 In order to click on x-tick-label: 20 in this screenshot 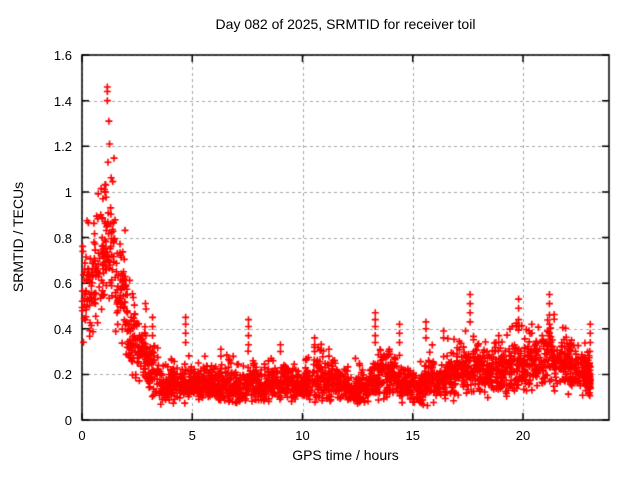, I will do `click(523, 435)`.